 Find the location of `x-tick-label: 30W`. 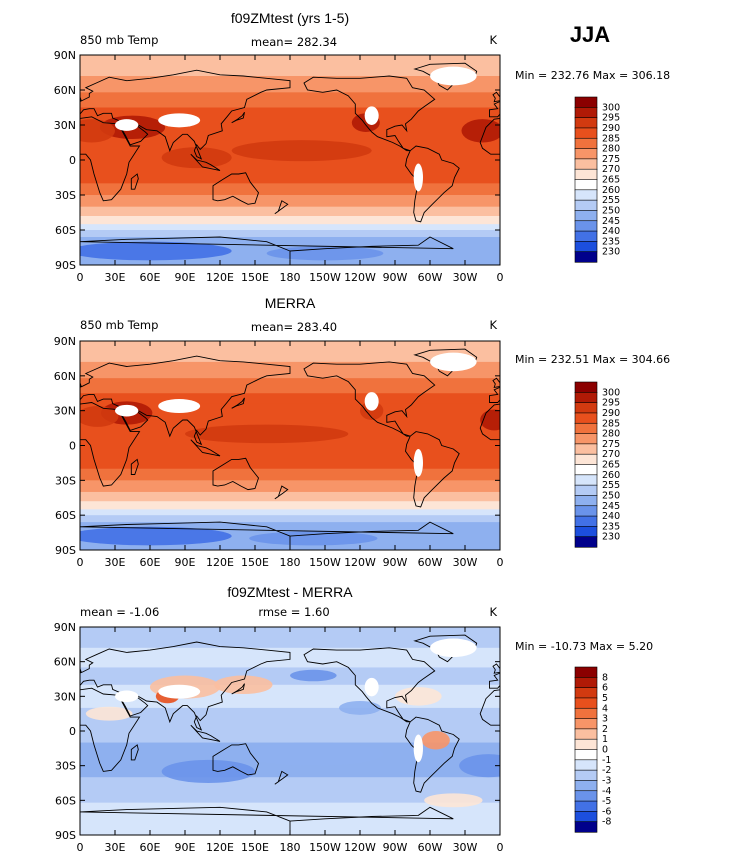

x-tick-label: 30W is located at coordinates (465, 562).